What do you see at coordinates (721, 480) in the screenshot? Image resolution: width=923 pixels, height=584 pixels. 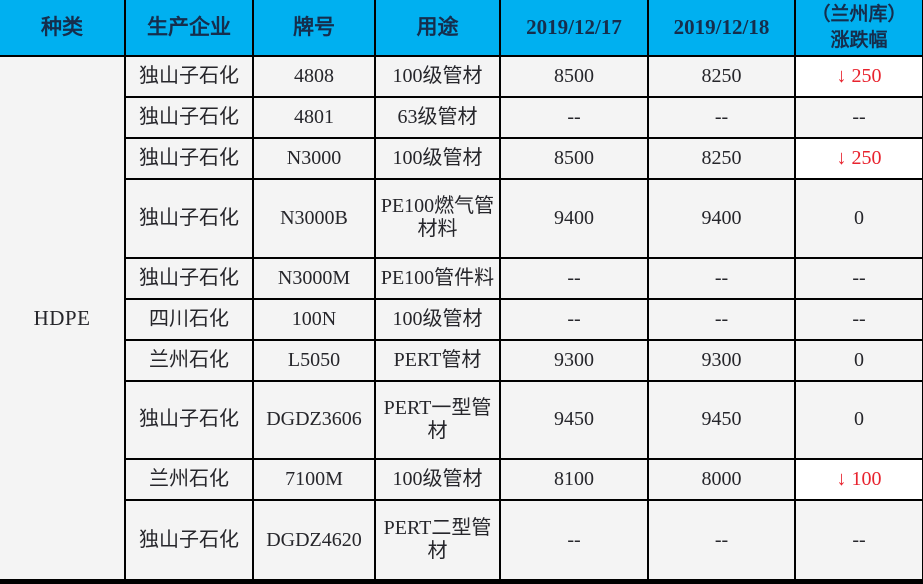 I see `cell-price-18: 8000` at bounding box center [721, 480].